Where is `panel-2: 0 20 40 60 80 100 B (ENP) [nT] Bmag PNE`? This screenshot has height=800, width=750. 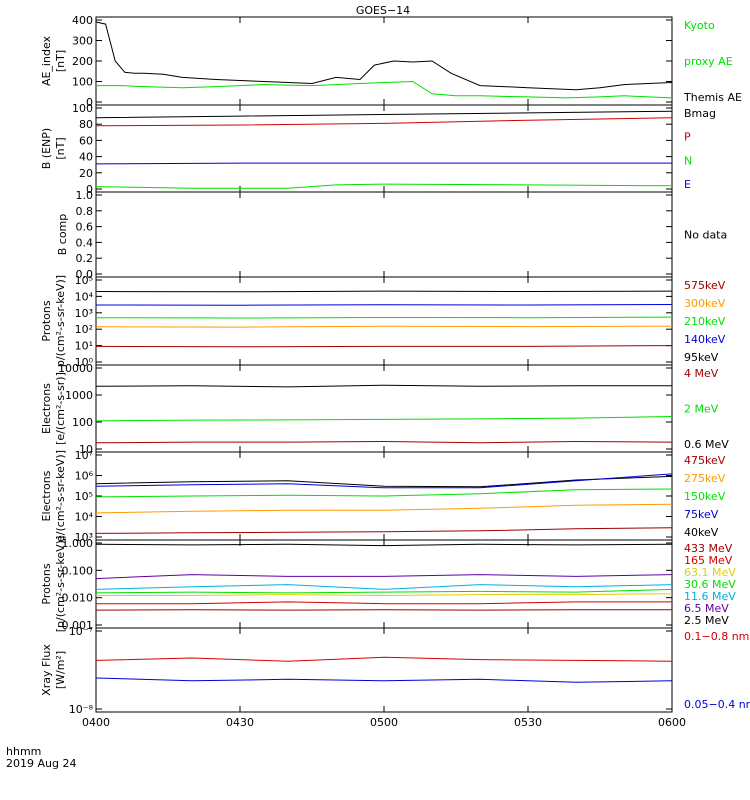 panel-2: 0 20 40 60 80 100 B (ENP) [nT] Bmag PNE is located at coordinates (378, 149).